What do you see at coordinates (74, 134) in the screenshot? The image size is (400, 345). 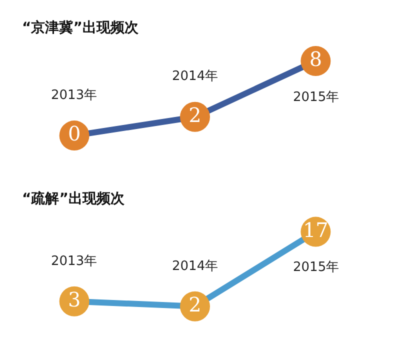 I see `data-label: 0` at bounding box center [74, 134].